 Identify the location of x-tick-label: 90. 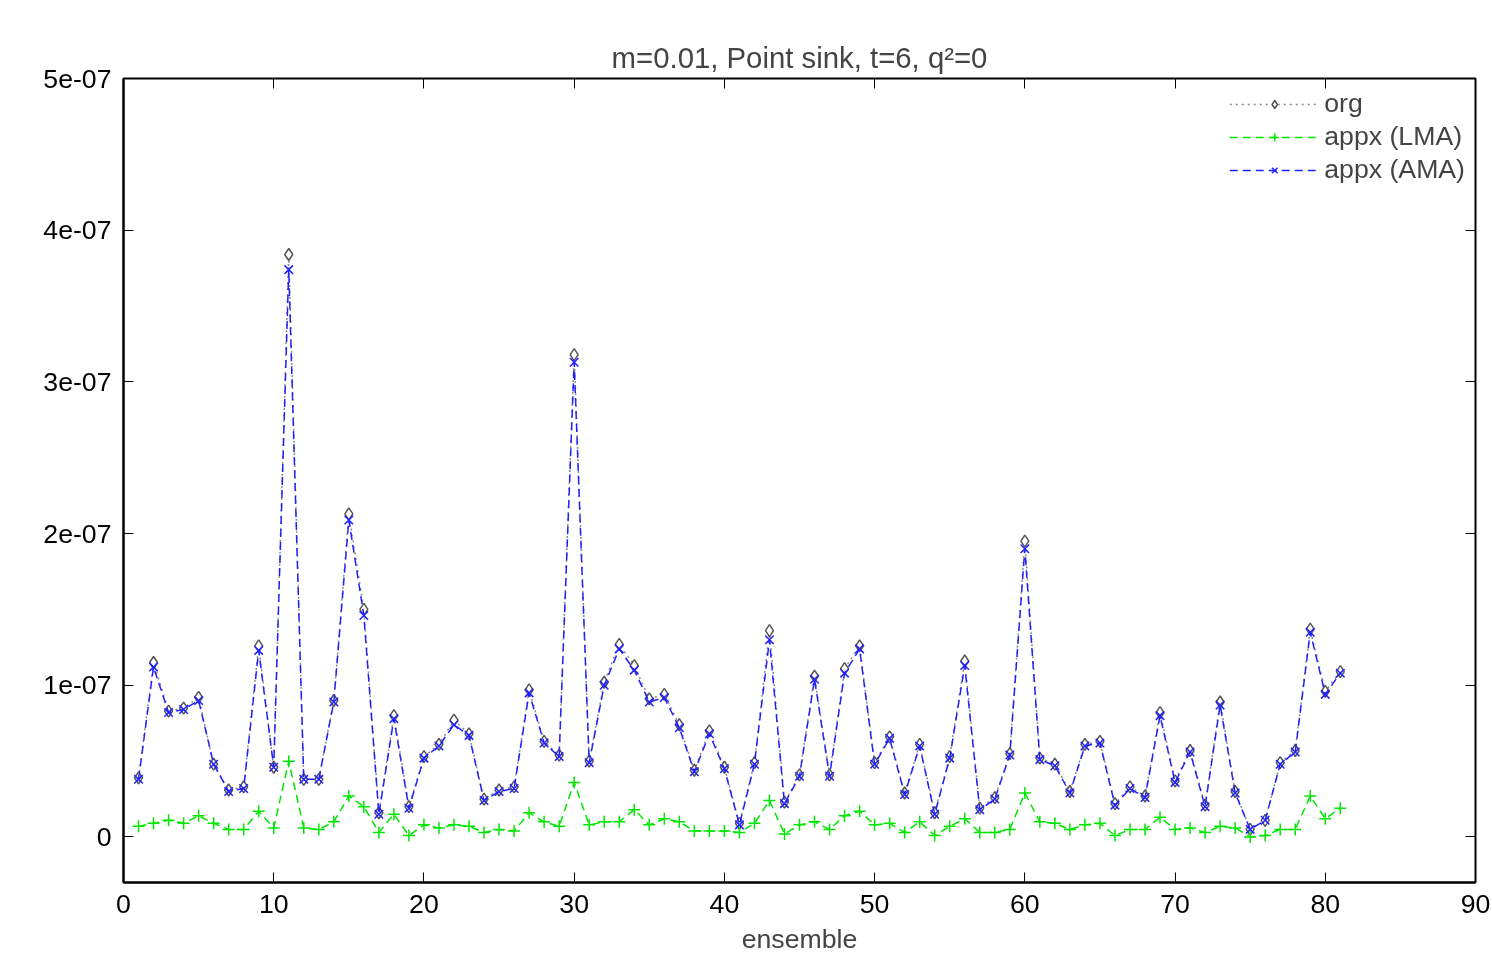
(1475, 903).